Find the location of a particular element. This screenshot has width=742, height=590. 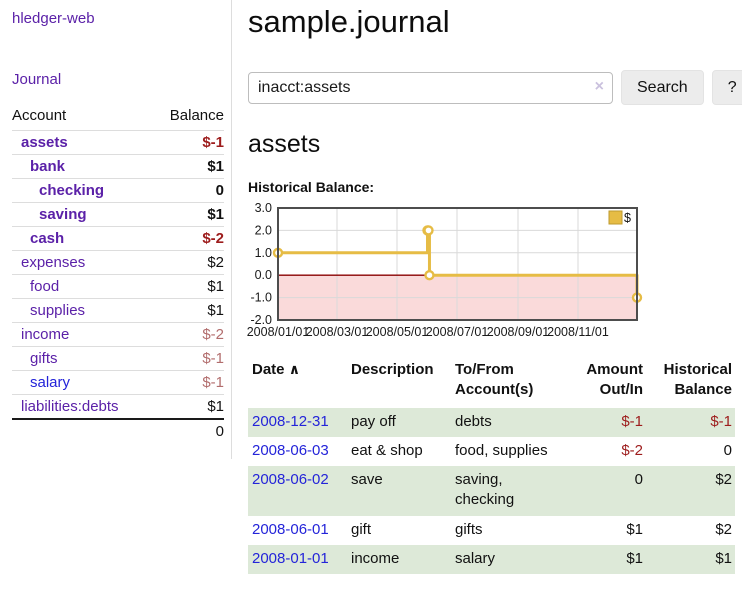

svg-text: 2008/05/01 is located at coordinates (397, 332).